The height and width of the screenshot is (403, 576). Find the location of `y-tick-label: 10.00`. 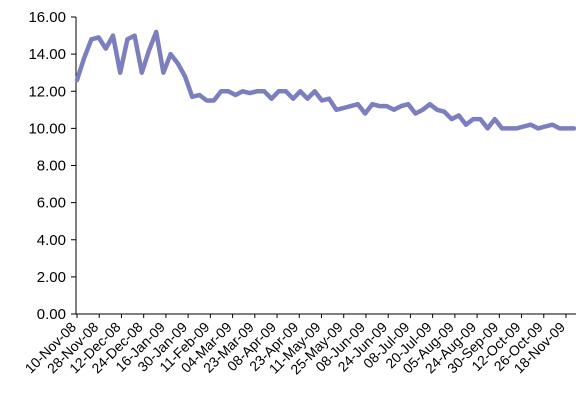

y-tick-label: 10.00 is located at coordinates (47, 128).